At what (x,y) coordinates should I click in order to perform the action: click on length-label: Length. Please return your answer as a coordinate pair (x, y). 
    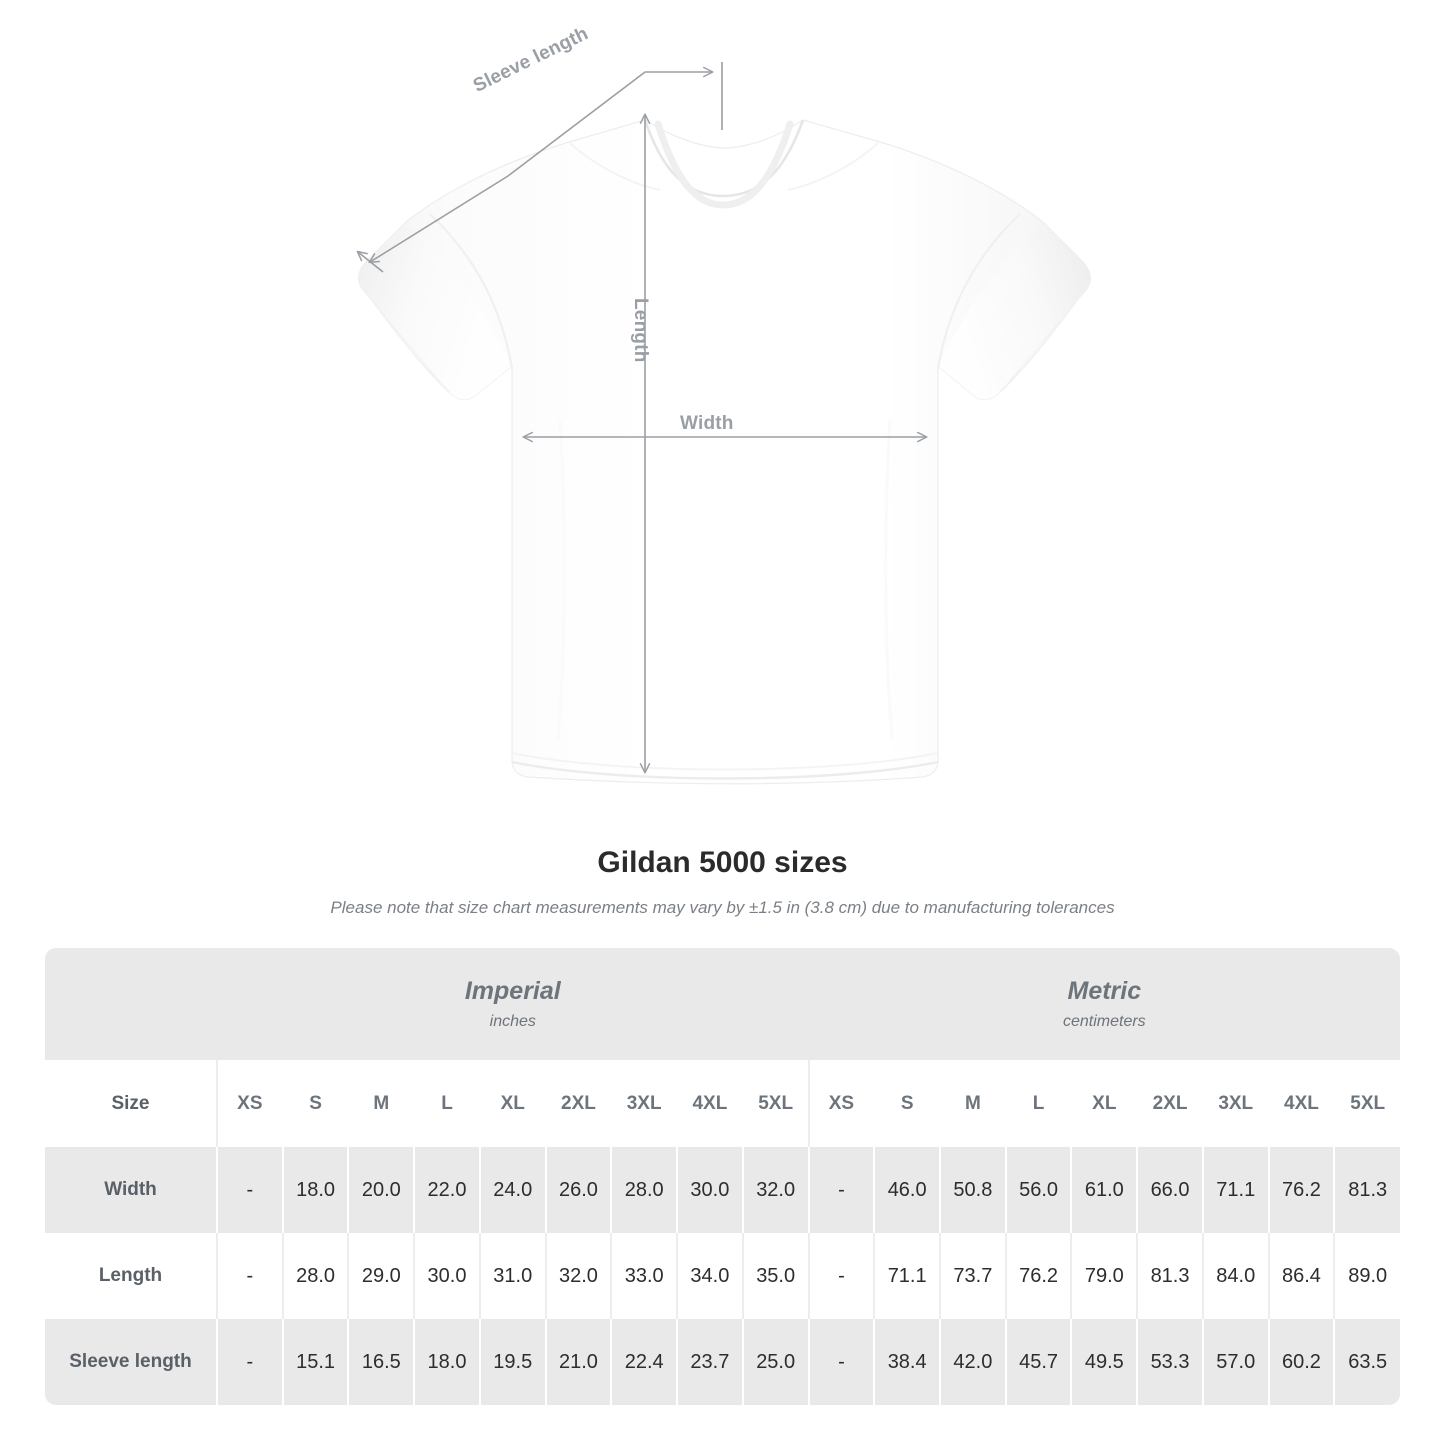
    Looking at the image, I should click on (640, 330).